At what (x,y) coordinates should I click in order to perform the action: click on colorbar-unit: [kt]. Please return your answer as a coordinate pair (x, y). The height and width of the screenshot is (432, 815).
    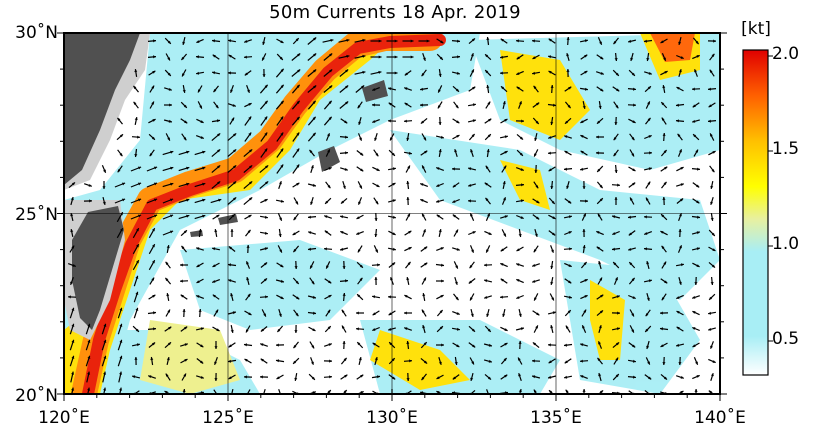
    Looking at the image, I should click on (756, 29).